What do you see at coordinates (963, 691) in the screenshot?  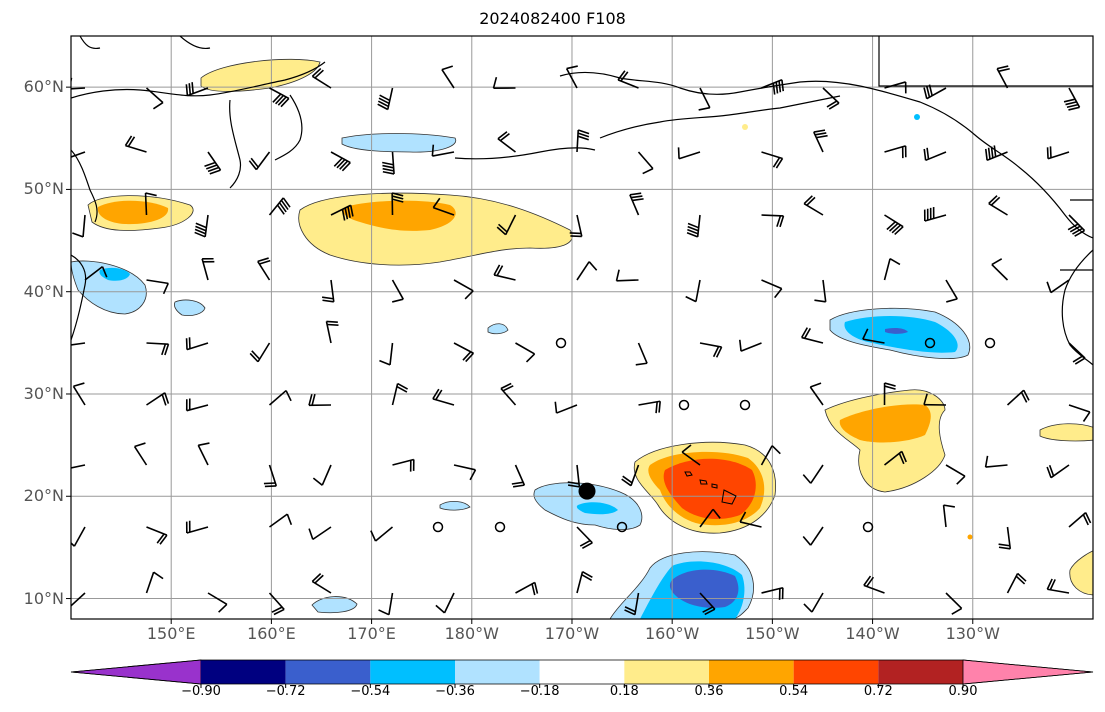 I see `colorbar-tick-label: 0.90` at bounding box center [963, 691].